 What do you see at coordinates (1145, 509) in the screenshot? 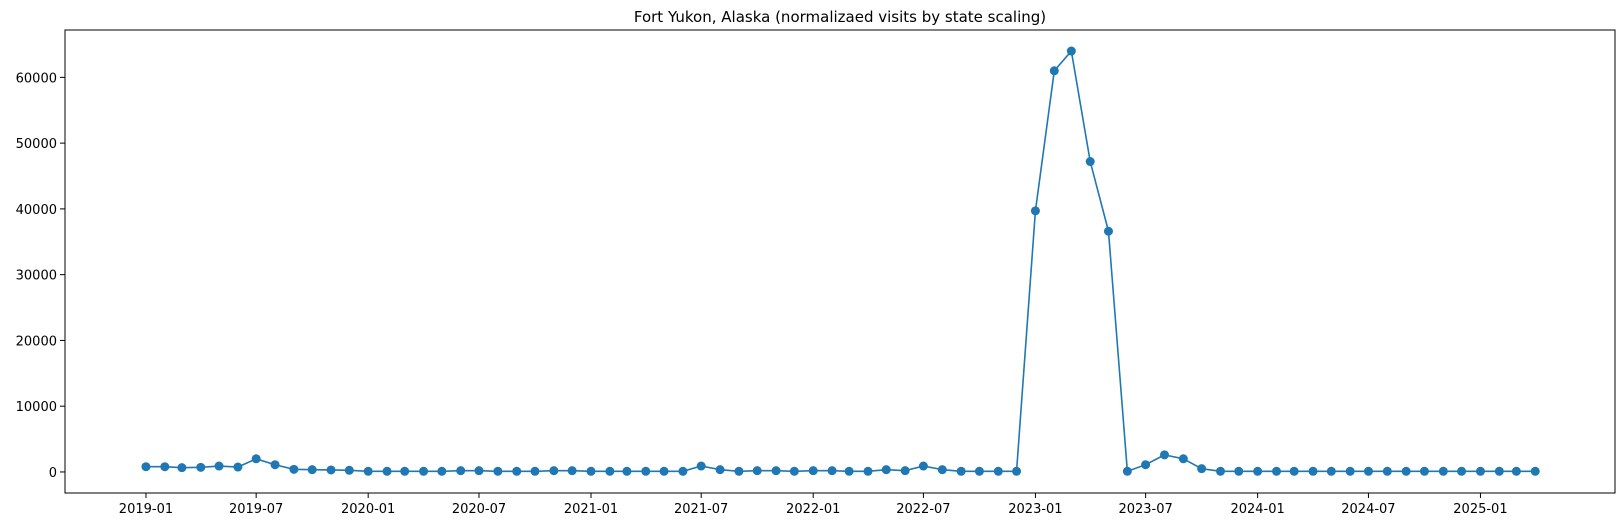
I see `x-tick-label: 2023-07` at bounding box center [1145, 509].